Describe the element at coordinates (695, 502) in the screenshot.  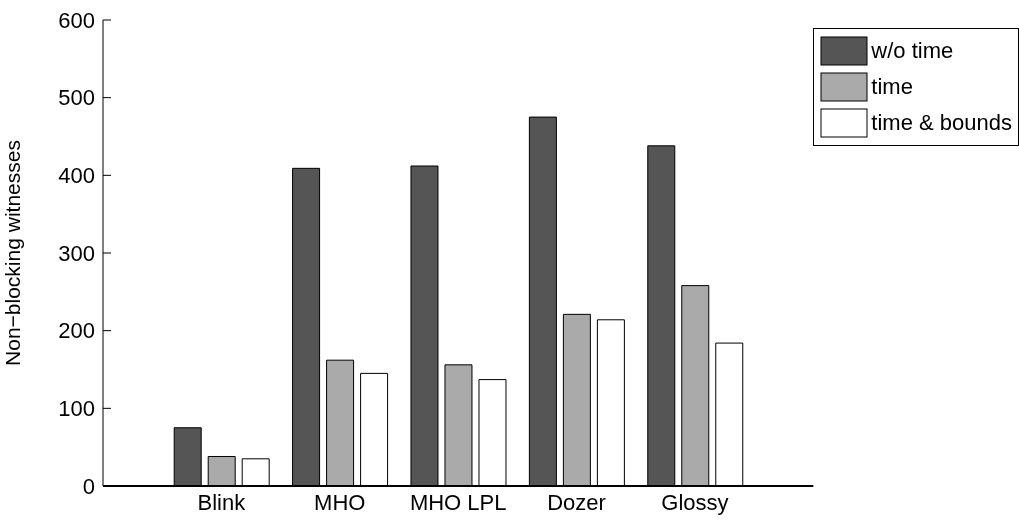
I see `x-tick-label: Glossy` at that location.